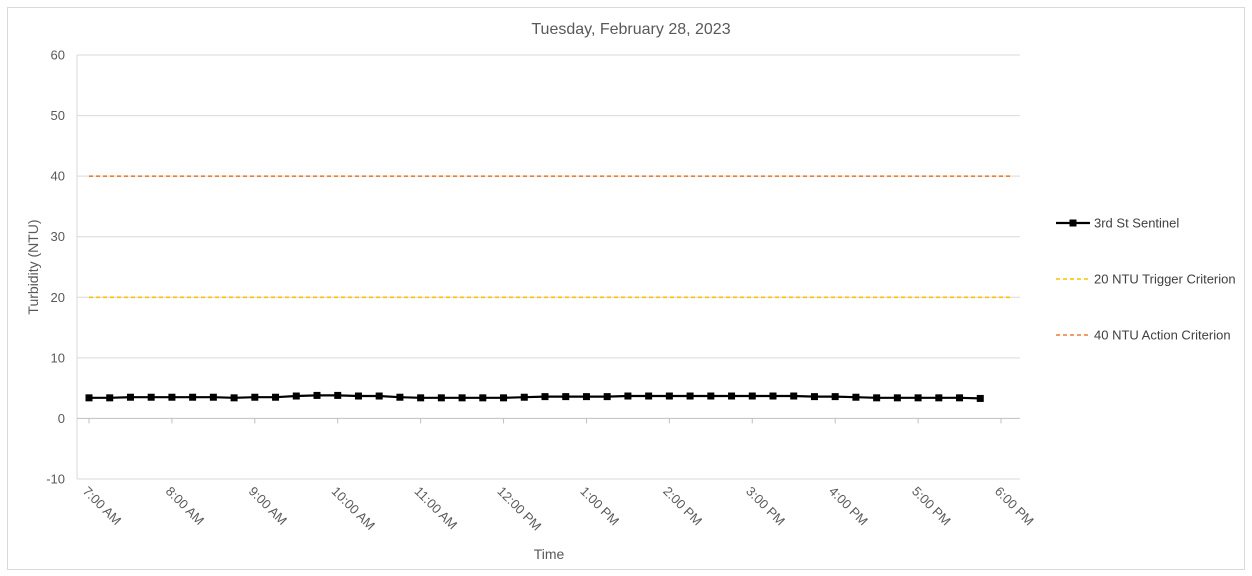  Describe the element at coordinates (58, 115) in the screenshot. I see `y-tick-label: 50` at that location.